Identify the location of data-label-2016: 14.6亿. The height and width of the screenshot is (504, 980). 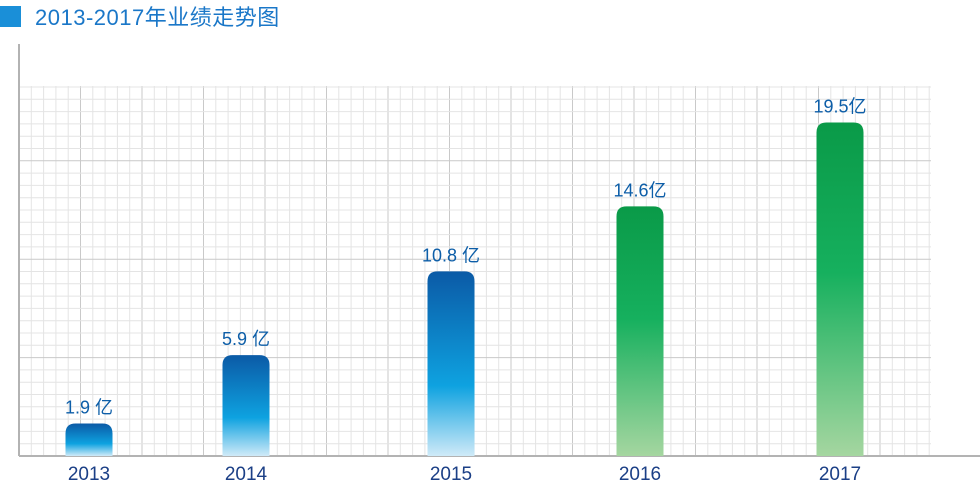
(639, 190).